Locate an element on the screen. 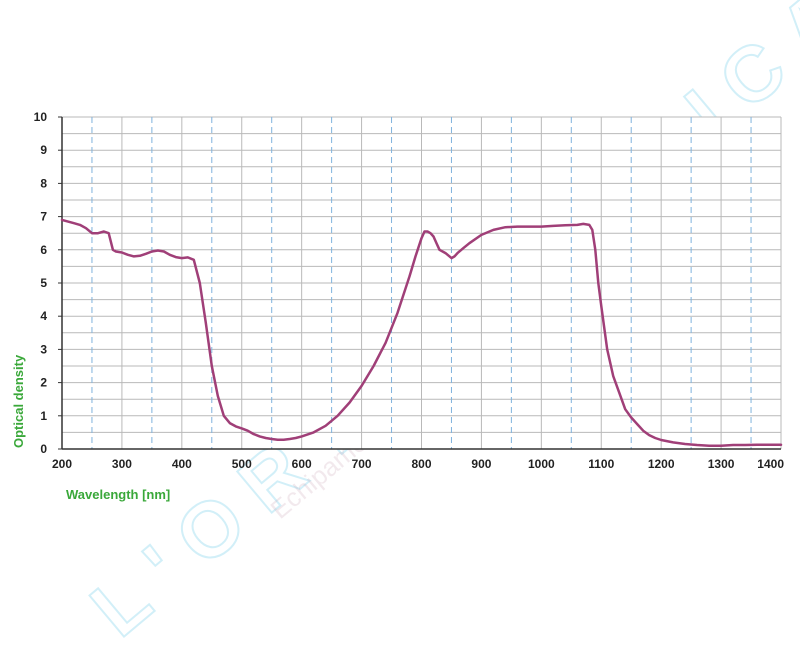  y-tick-label: 2 is located at coordinates (43, 383).